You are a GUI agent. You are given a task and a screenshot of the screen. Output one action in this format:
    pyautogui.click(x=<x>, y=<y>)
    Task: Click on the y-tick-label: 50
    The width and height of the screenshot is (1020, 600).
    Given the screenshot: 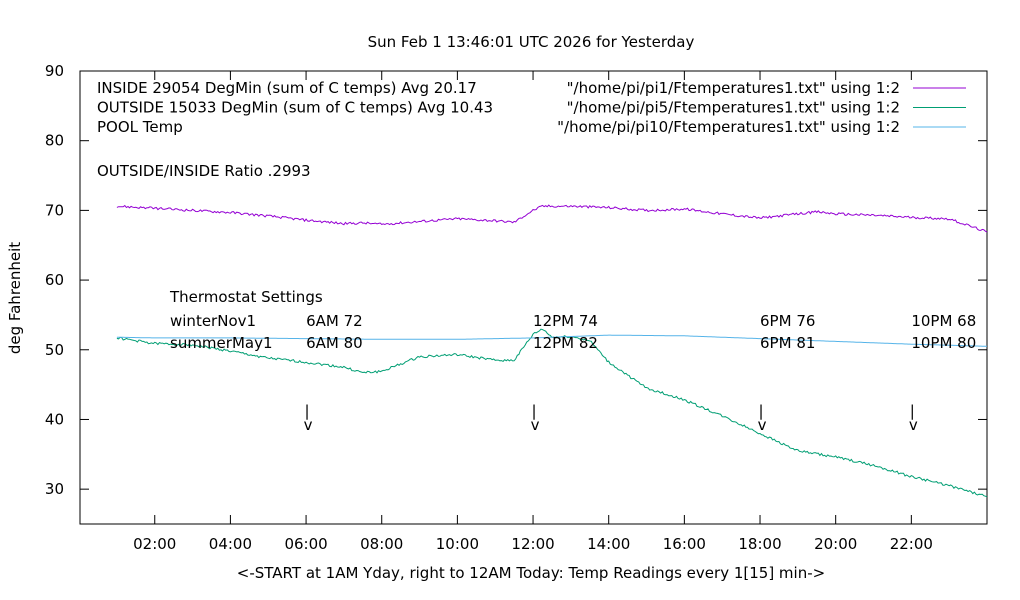 What is the action you would take?
    pyautogui.click(x=54, y=350)
    